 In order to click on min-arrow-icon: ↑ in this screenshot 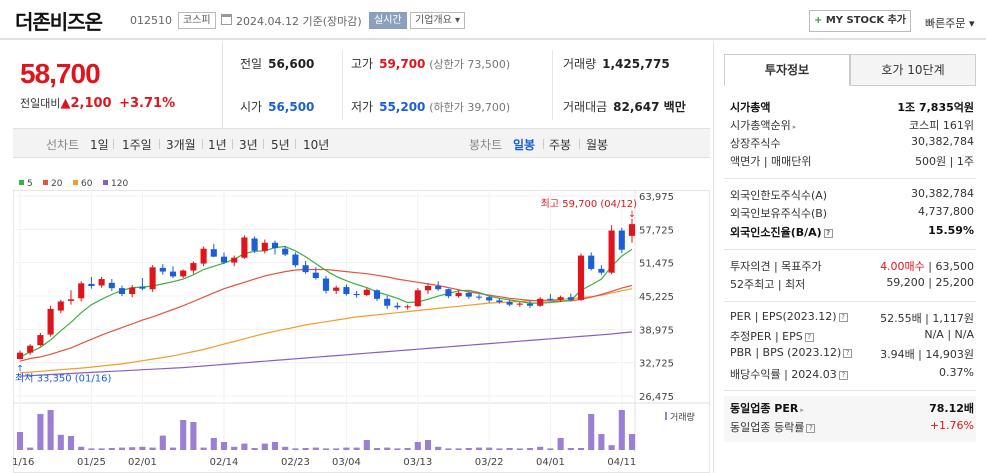, I will do `click(20, 369)`.